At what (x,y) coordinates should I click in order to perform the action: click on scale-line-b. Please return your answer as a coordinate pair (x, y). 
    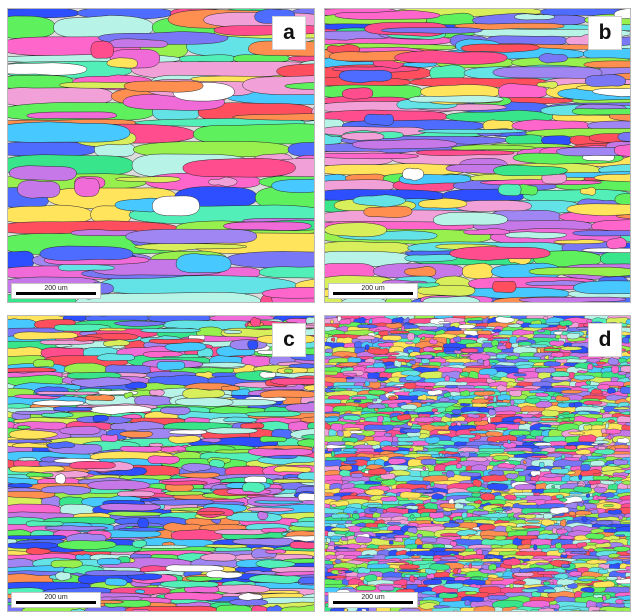
    Looking at the image, I should click on (373, 293).